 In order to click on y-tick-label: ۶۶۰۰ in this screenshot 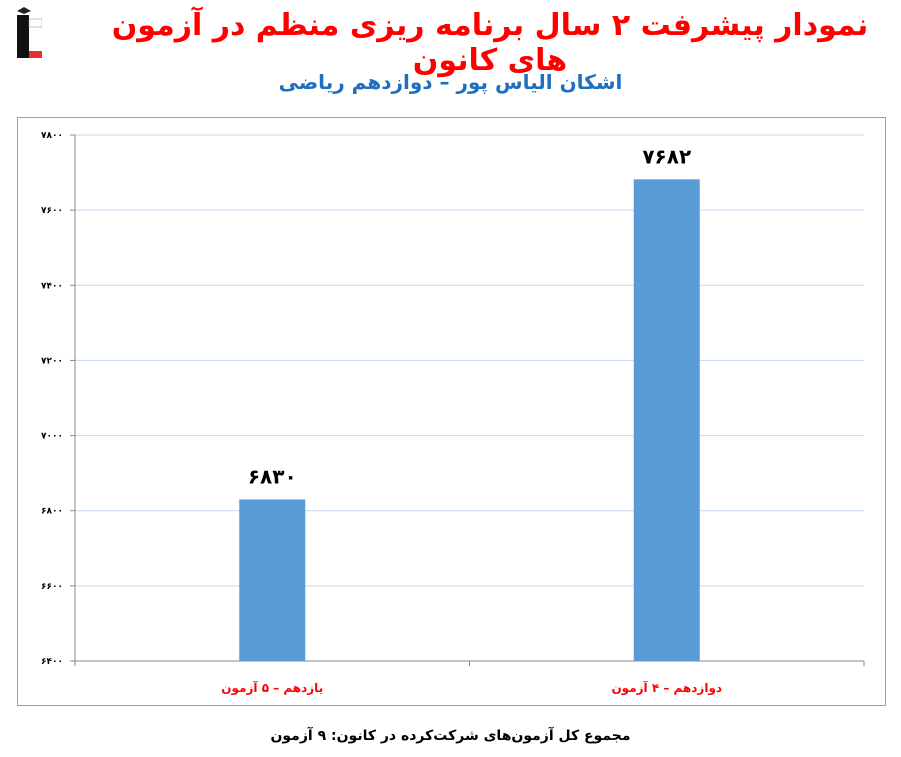, I will do `click(52, 587)`.